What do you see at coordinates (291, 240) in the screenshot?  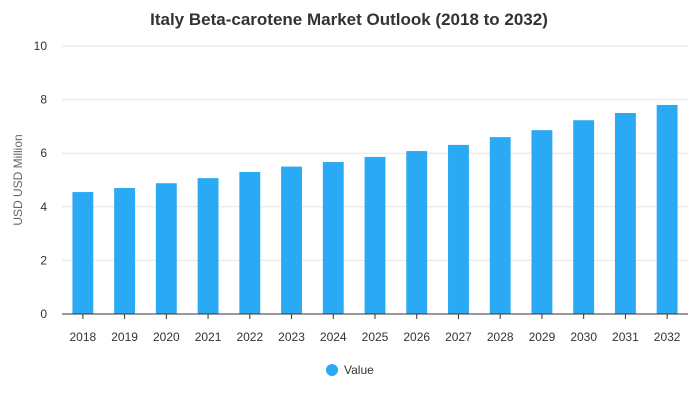 I see `bar-2023` at bounding box center [291, 240].